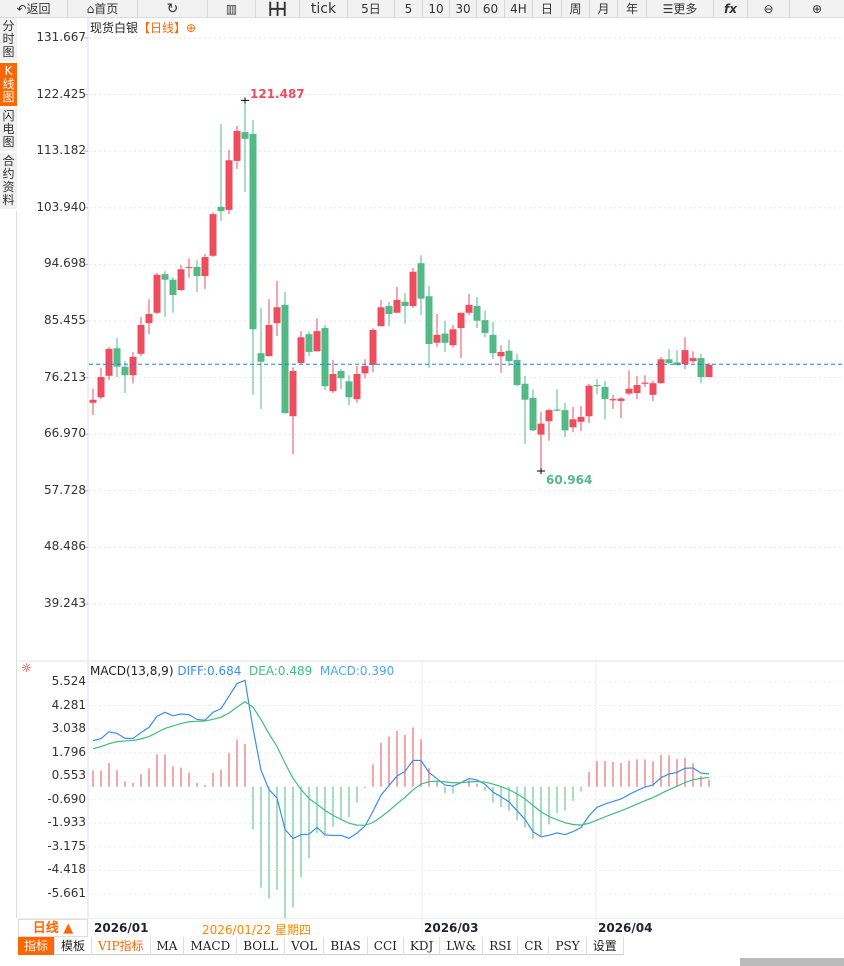  I want to click on tab-macd: MACD, so click(211, 946).